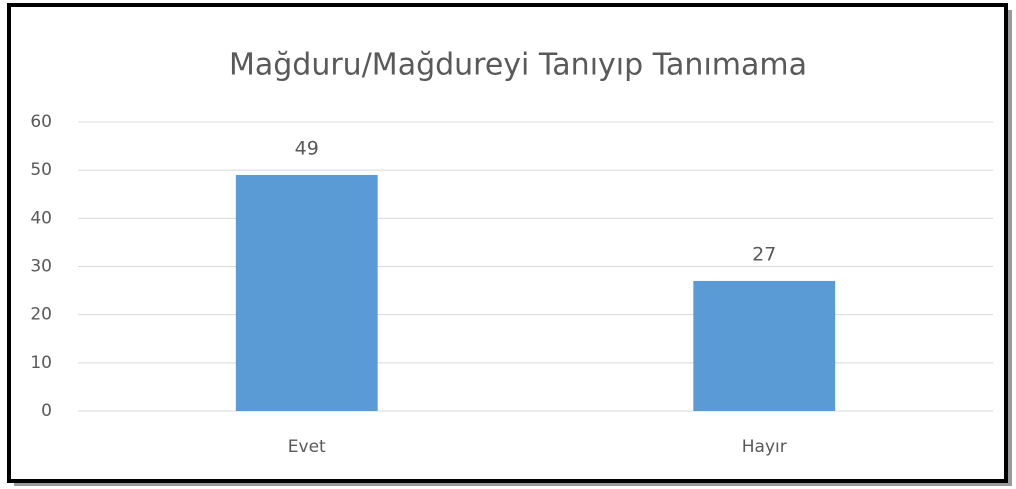 The width and height of the screenshot is (1016, 489). I want to click on chart-title: Mağduru/Mağdureyi Tanıyıp Tanımama, so click(518, 65).